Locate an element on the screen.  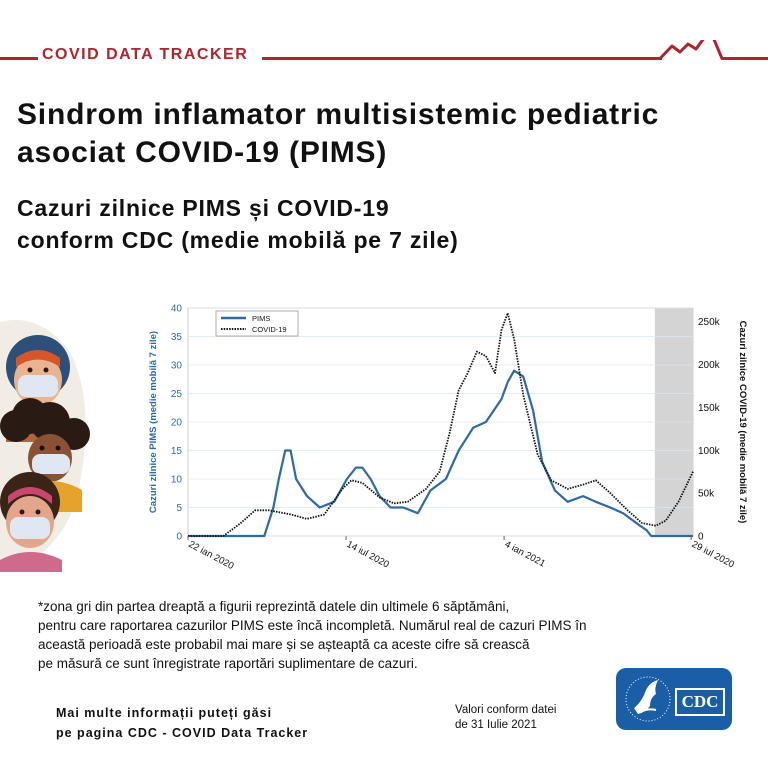
left-tick-label: 25 is located at coordinates (177, 394).